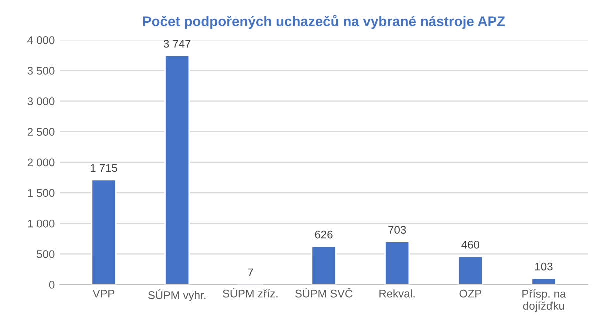 The height and width of the screenshot is (335, 600). Describe the element at coordinates (471, 245) in the screenshot. I see `data-label: 460` at that location.